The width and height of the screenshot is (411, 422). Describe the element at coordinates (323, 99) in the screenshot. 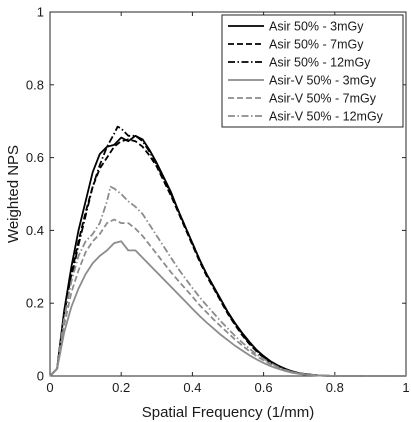

I see `legend-entry-5: Asir-V 50% - 7mGy` at that location.